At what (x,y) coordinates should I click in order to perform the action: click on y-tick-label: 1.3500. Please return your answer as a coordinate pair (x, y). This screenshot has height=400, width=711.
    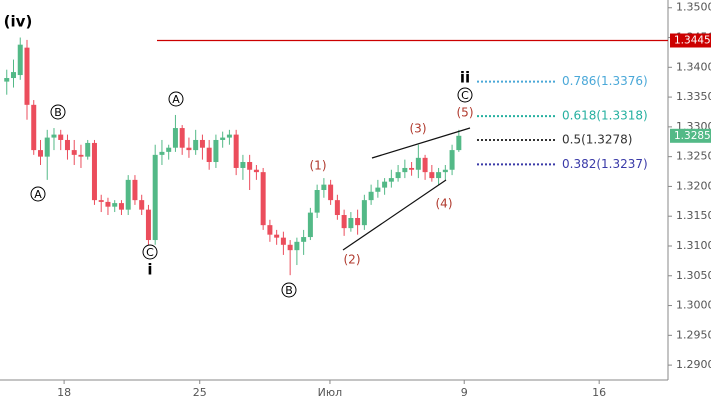
    Looking at the image, I should click on (693, 7).